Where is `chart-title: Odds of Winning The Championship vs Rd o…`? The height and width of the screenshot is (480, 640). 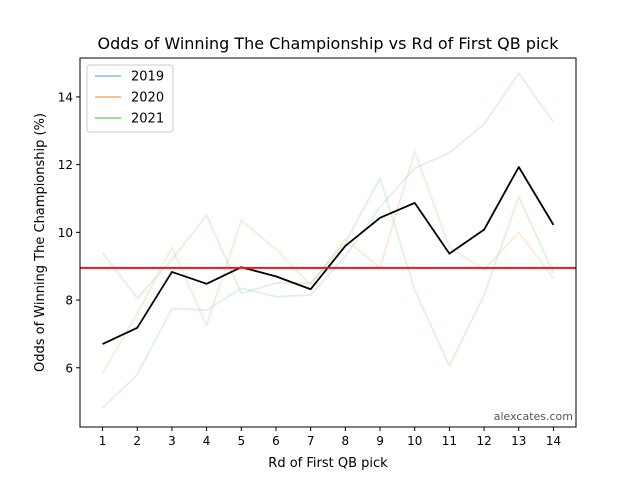
chart-title: Odds of Winning The Championship vs Rd o… is located at coordinates (329, 43).